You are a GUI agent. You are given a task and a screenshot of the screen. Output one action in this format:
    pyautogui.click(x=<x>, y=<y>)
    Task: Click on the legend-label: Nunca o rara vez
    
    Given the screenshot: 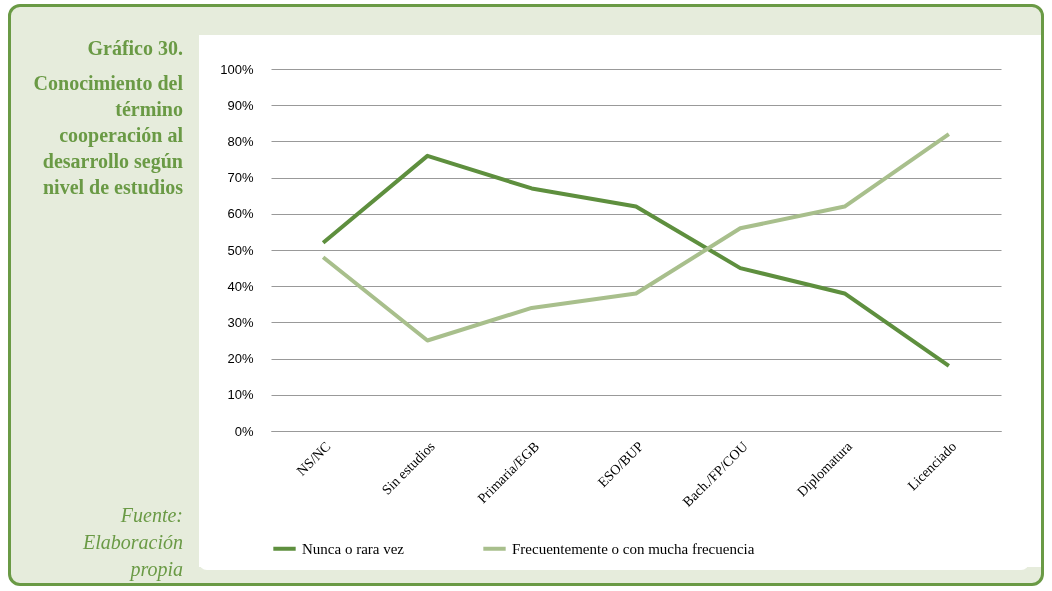 What is the action you would take?
    pyautogui.click(x=353, y=548)
    